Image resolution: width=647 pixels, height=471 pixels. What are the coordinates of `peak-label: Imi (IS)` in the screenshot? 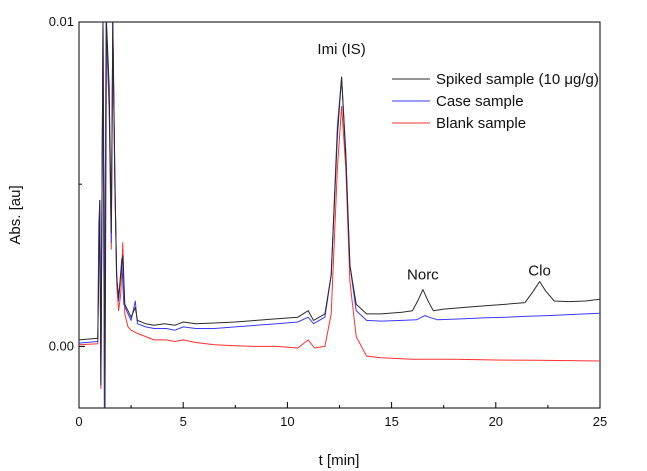 It's located at (341, 49).